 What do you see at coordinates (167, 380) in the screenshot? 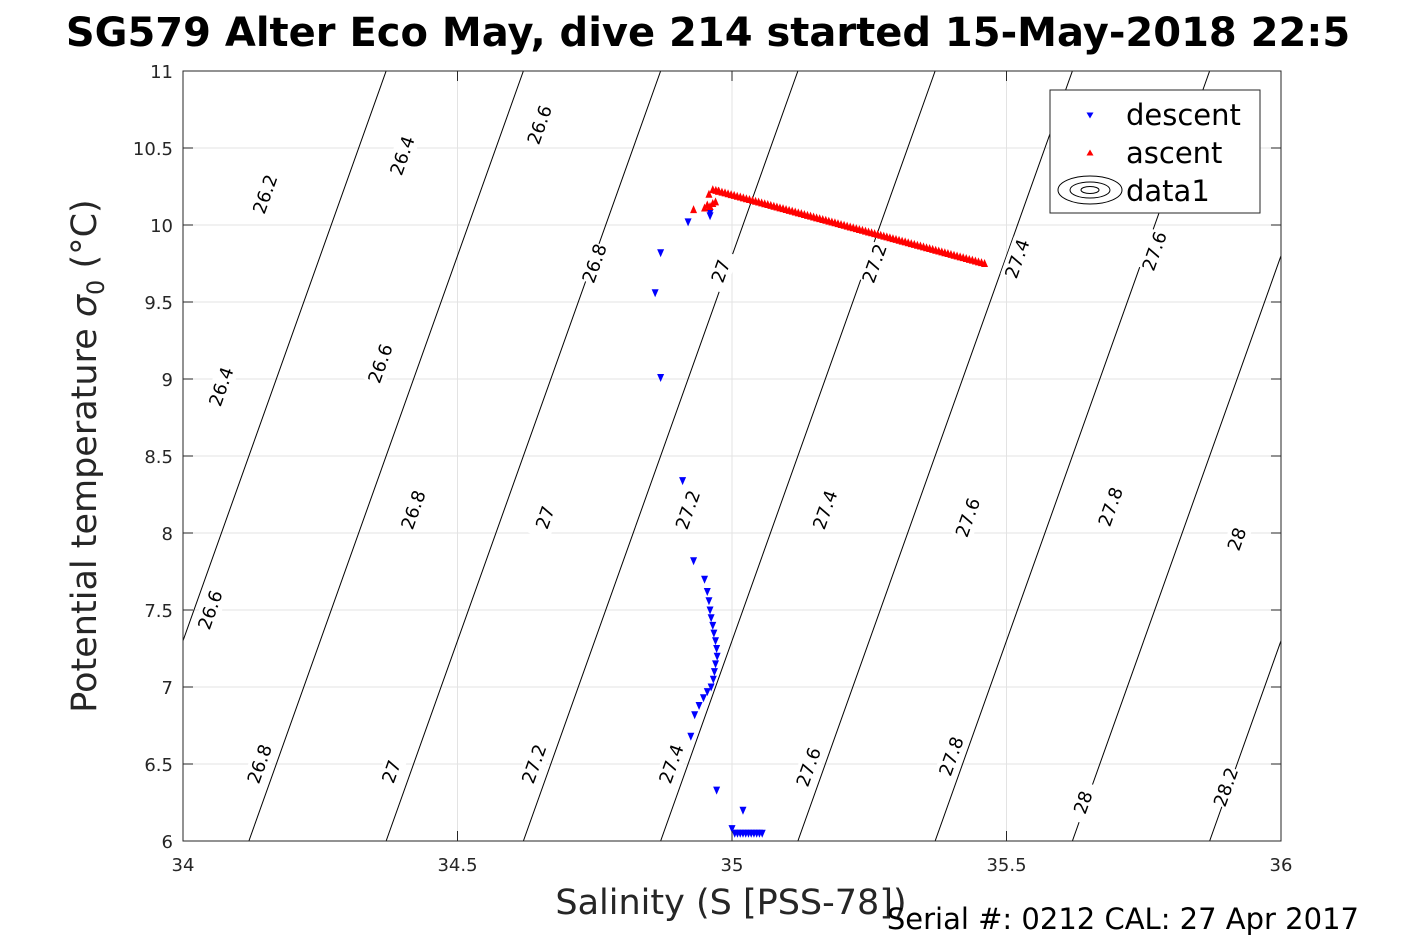
I see `y-tick-label: 9` at bounding box center [167, 380].